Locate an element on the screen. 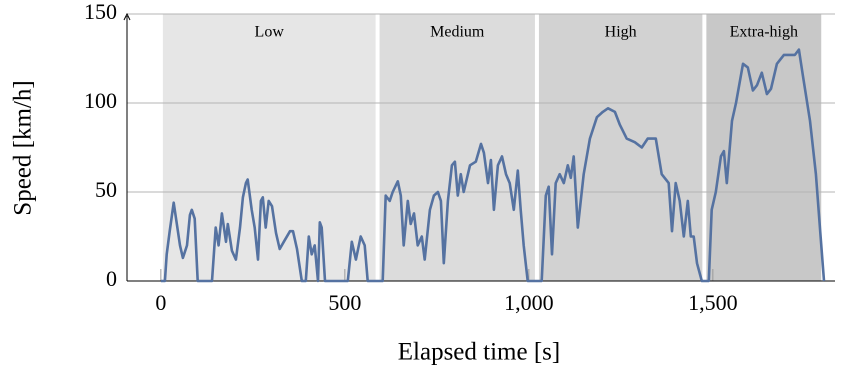 This screenshot has width=848, height=374. phase-label: Medium is located at coordinates (457, 32).